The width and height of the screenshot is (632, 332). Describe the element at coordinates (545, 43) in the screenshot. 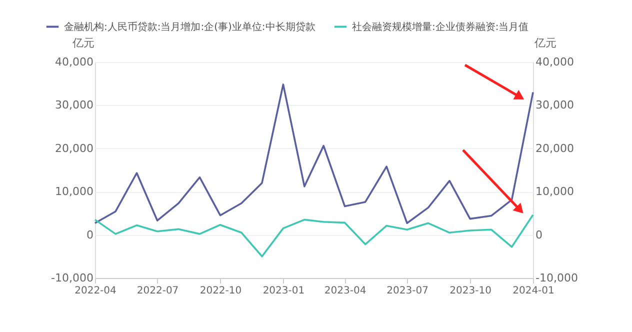

I see `y2-axis-title: 亿元` at that location.